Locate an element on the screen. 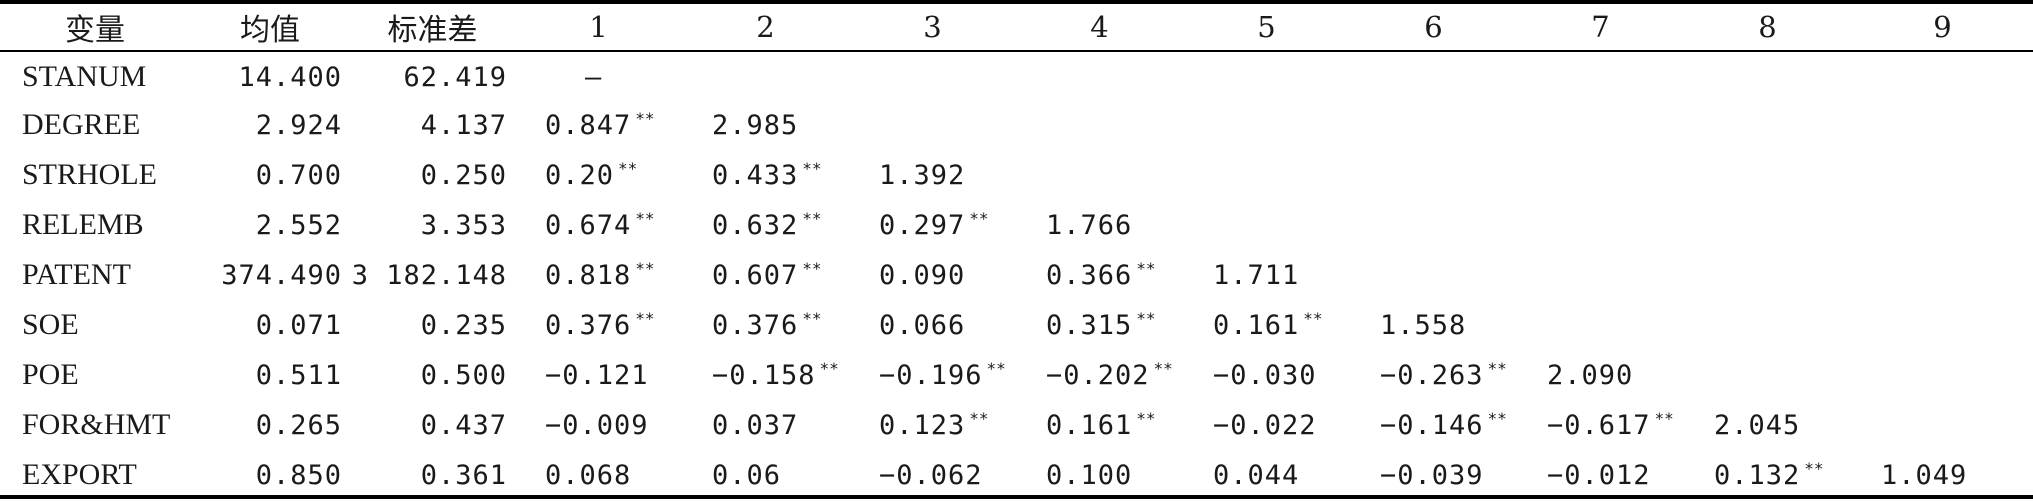 Image resolution: width=2033 pixels, height=501 pixels. correlation-cell: 1.049 is located at coordinates (1942, 475).